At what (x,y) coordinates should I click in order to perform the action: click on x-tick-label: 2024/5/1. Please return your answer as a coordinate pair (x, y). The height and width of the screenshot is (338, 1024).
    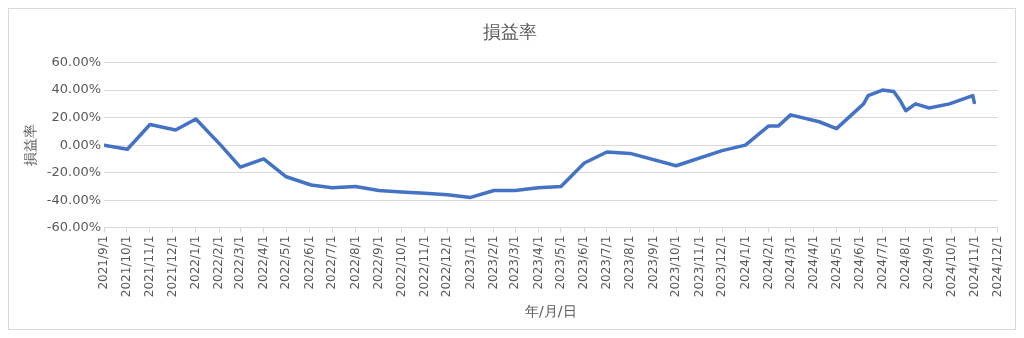
    Looking at the image, I should click on (835, 262).